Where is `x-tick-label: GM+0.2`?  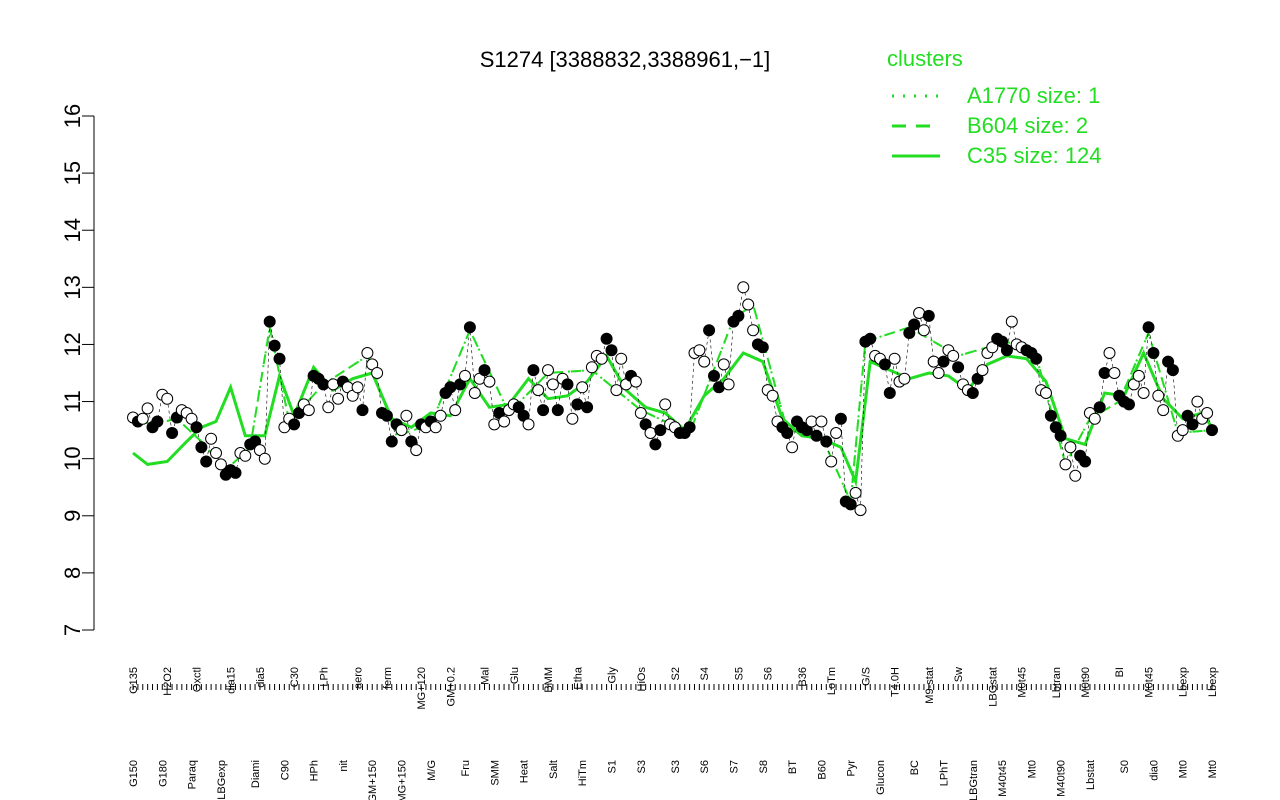
x-tick-label: GM+0.2 is located at coordinates (451, 686).